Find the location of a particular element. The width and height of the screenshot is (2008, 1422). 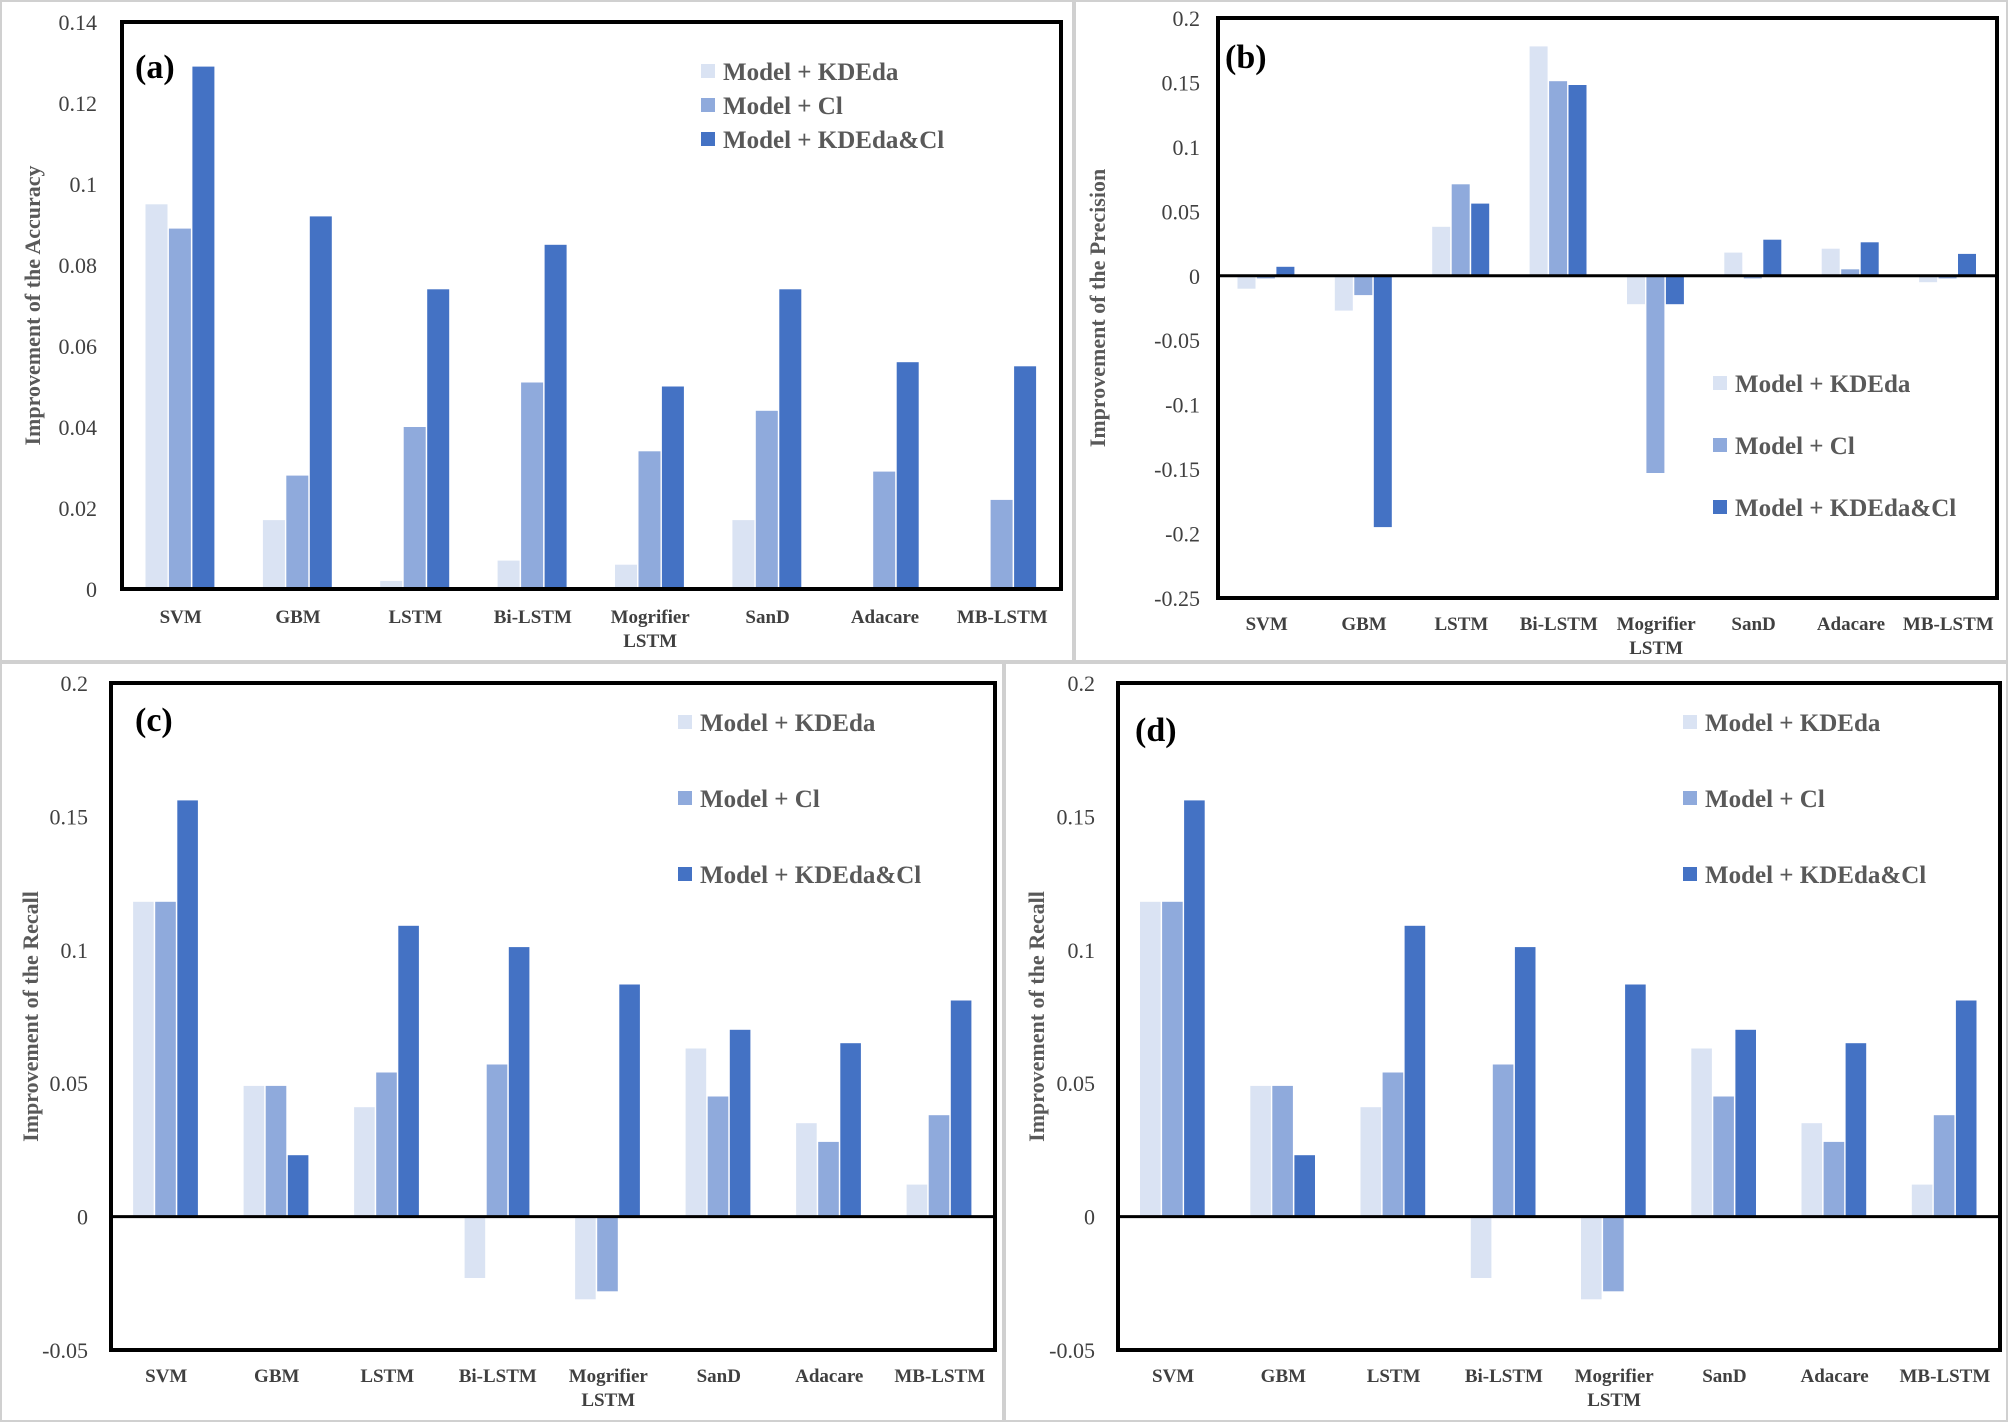

panel-a-category-label: Adacare is located at coordinates (885, 617).